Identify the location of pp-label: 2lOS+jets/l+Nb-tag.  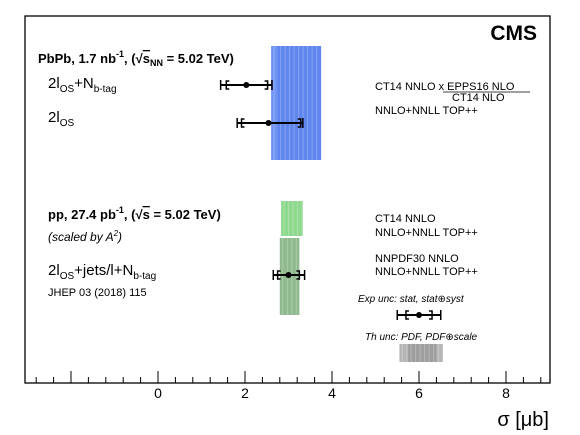
(102, 272).